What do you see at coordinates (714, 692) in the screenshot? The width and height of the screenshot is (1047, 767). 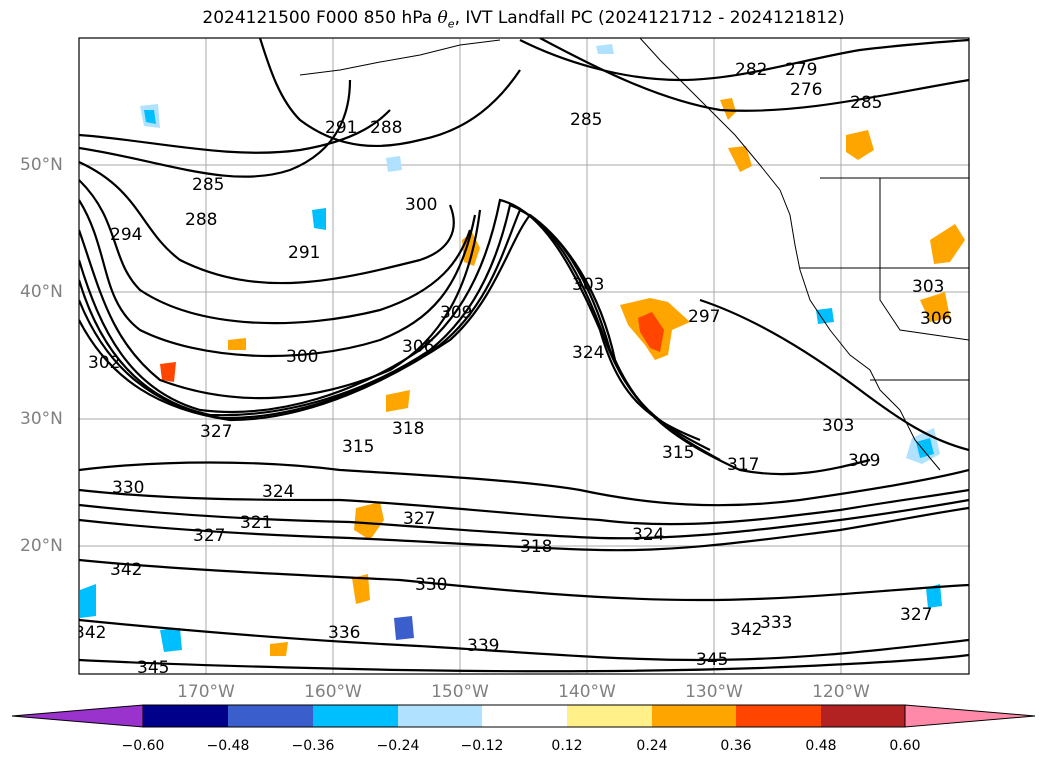 I see `lon-label: 130°W` at bounding box center [714, 692].